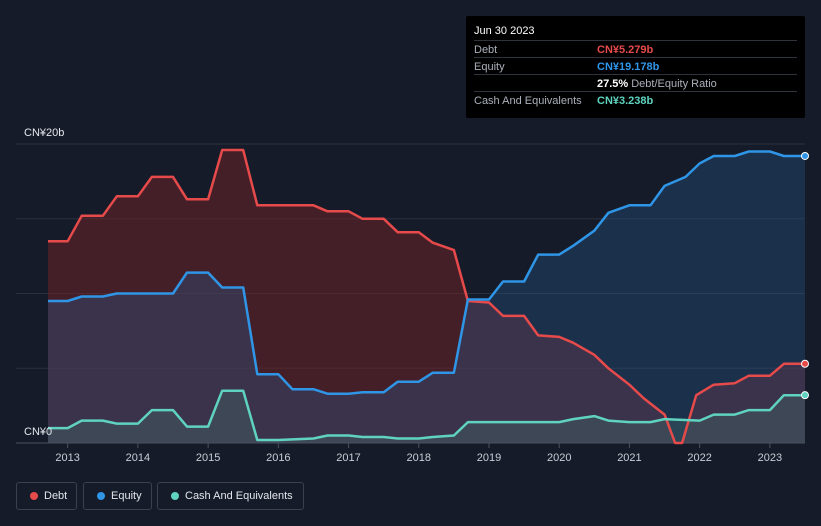  I want to click on tooltip-row-equity: Equity CN¥19.178b, so click(635, 66).